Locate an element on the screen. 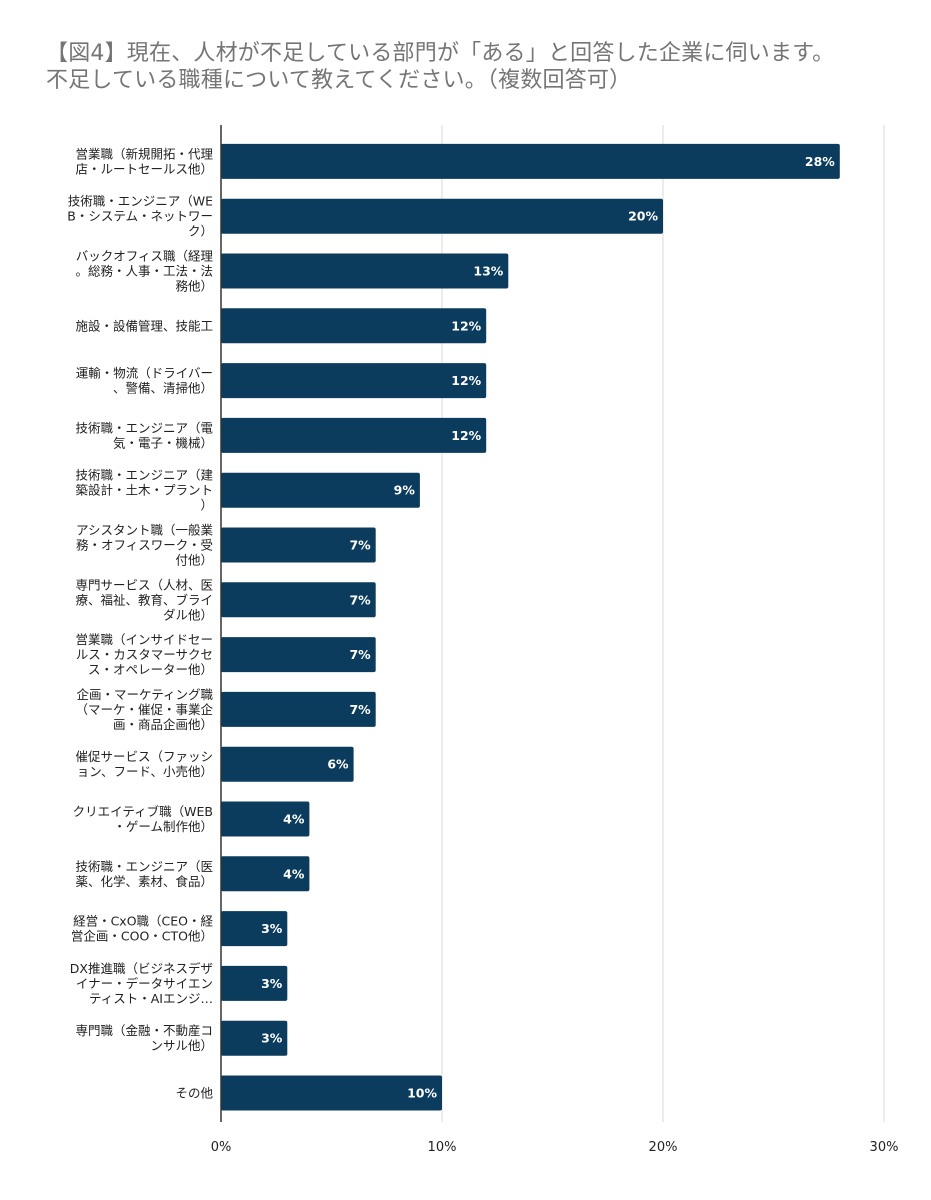 Image resolution: width=931 pixels, height=1200 pixels. category-label-line: 催促サービス（ファッシ is located at coordinates (144, 756).